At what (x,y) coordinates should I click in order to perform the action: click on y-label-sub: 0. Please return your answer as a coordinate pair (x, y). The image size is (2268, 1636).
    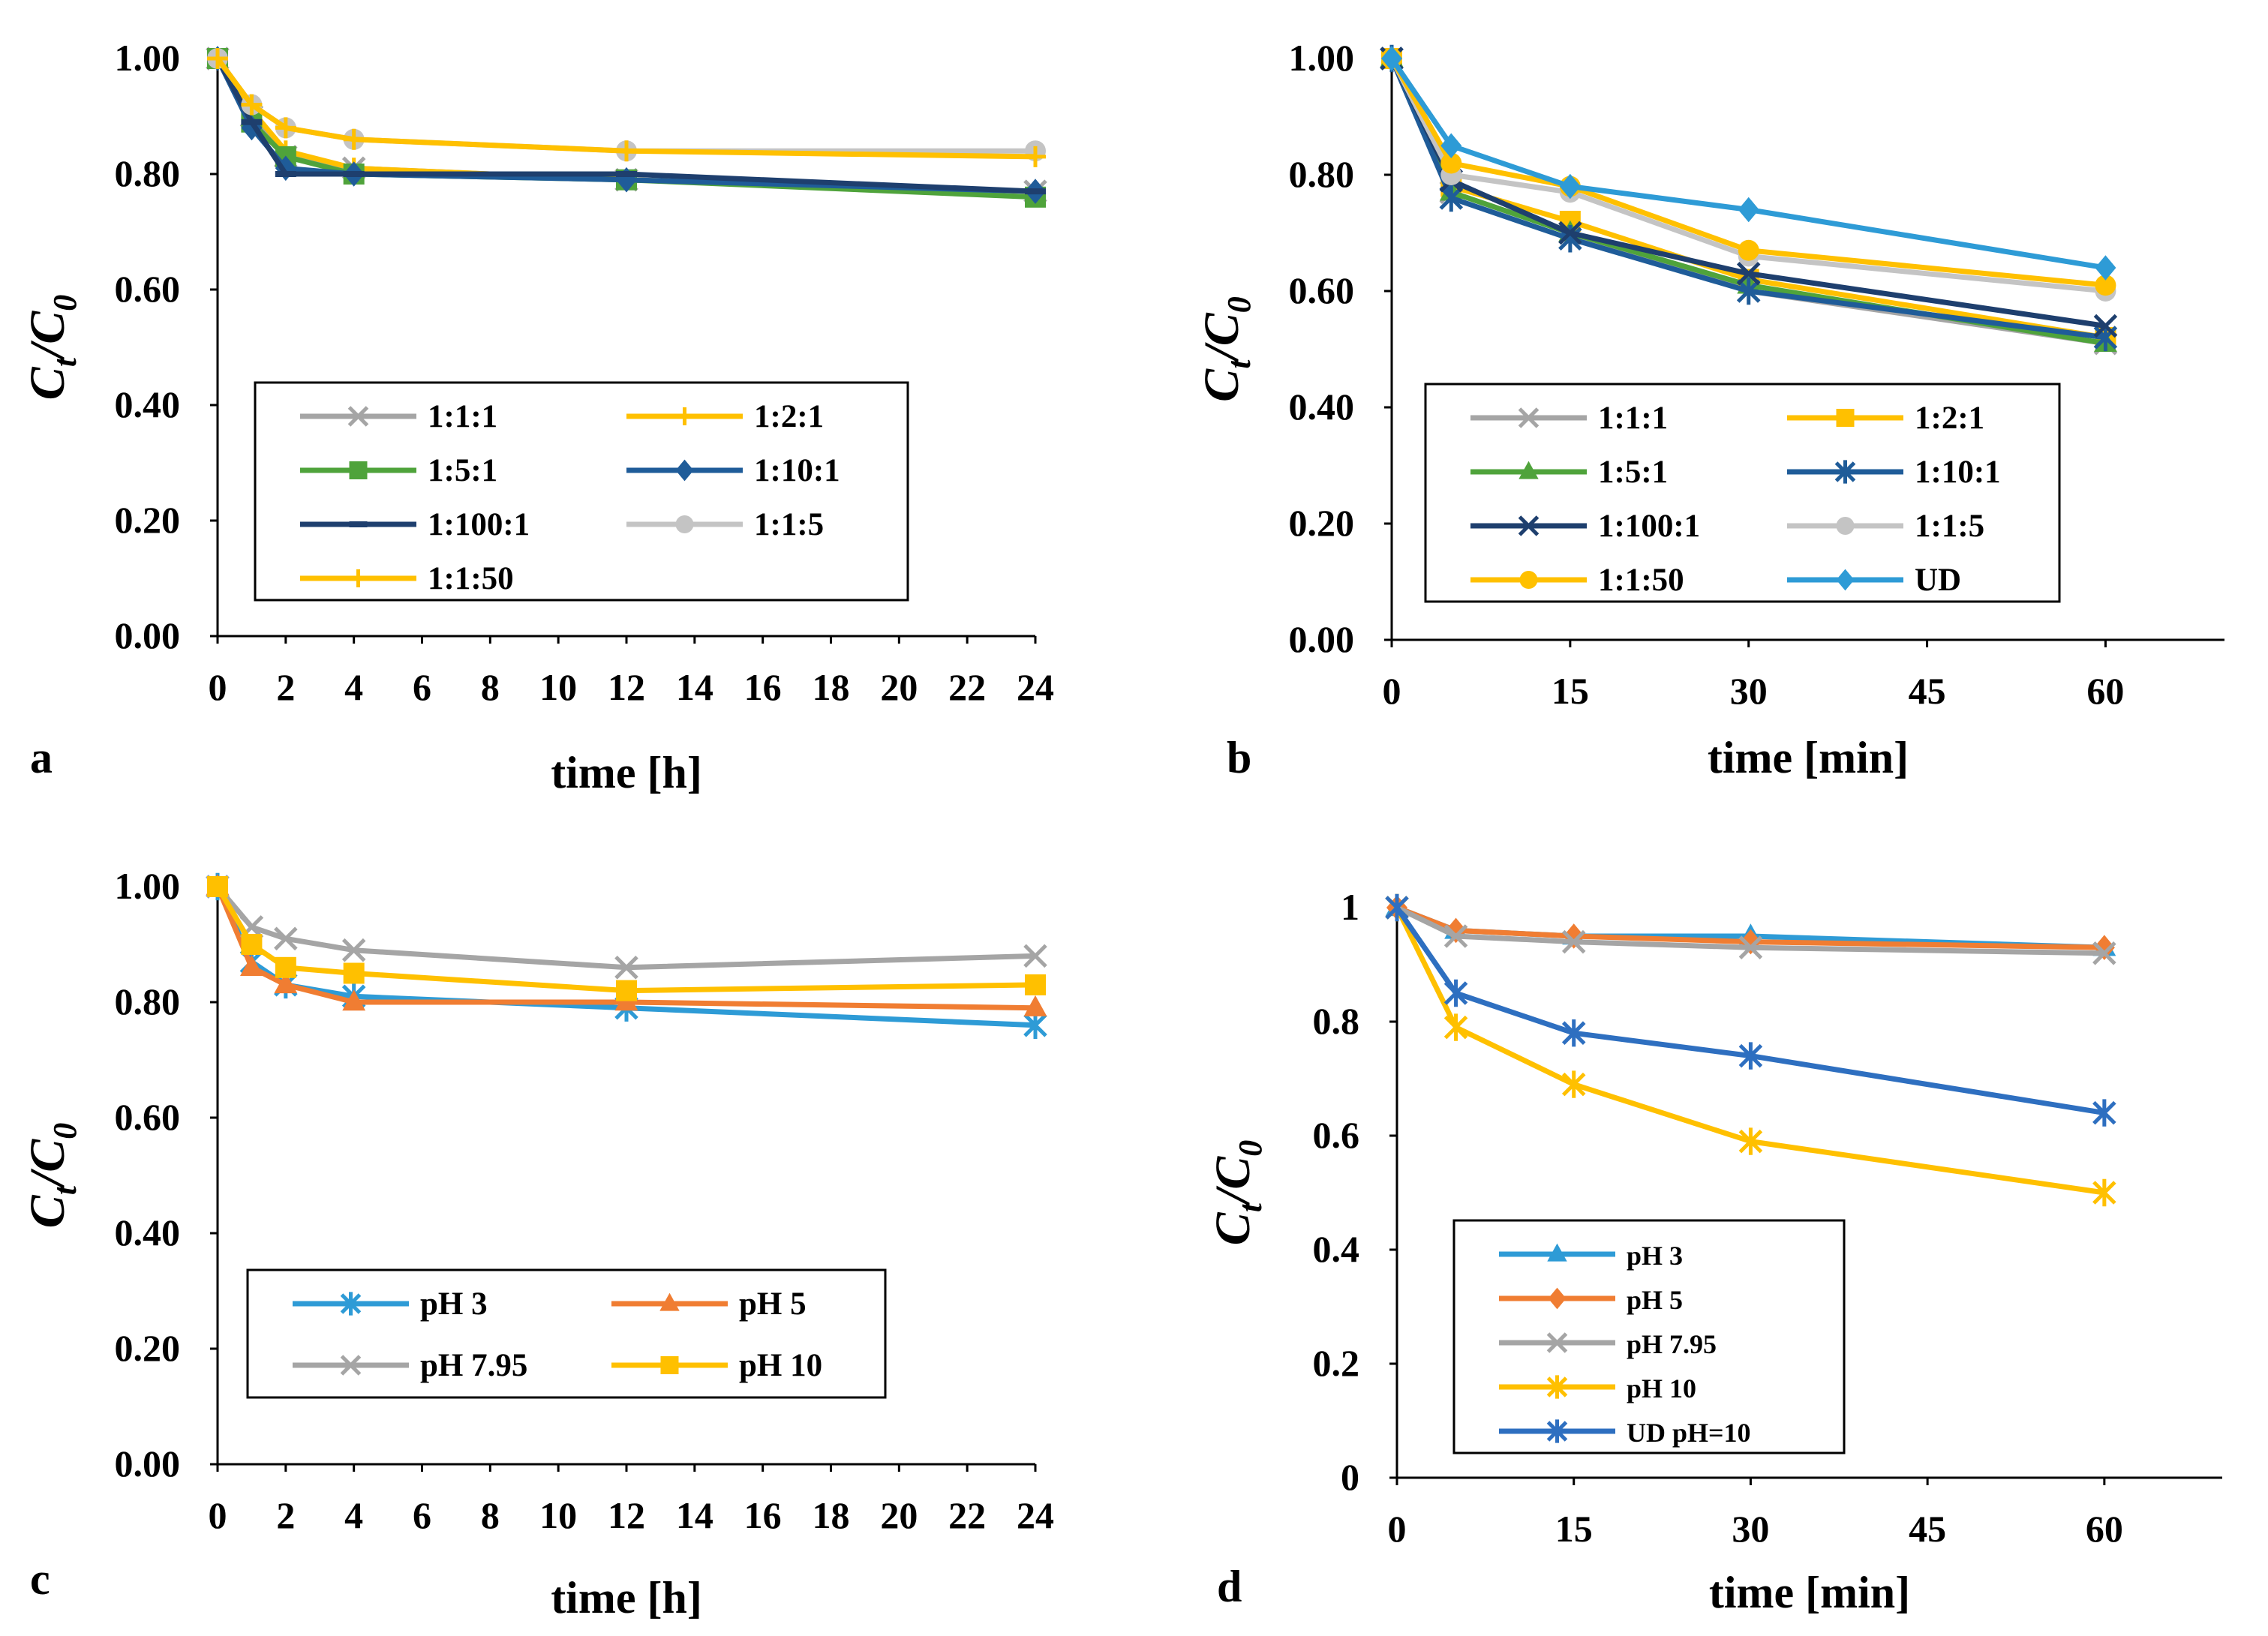
    Looking at the image, I should click on (1250, 1148).